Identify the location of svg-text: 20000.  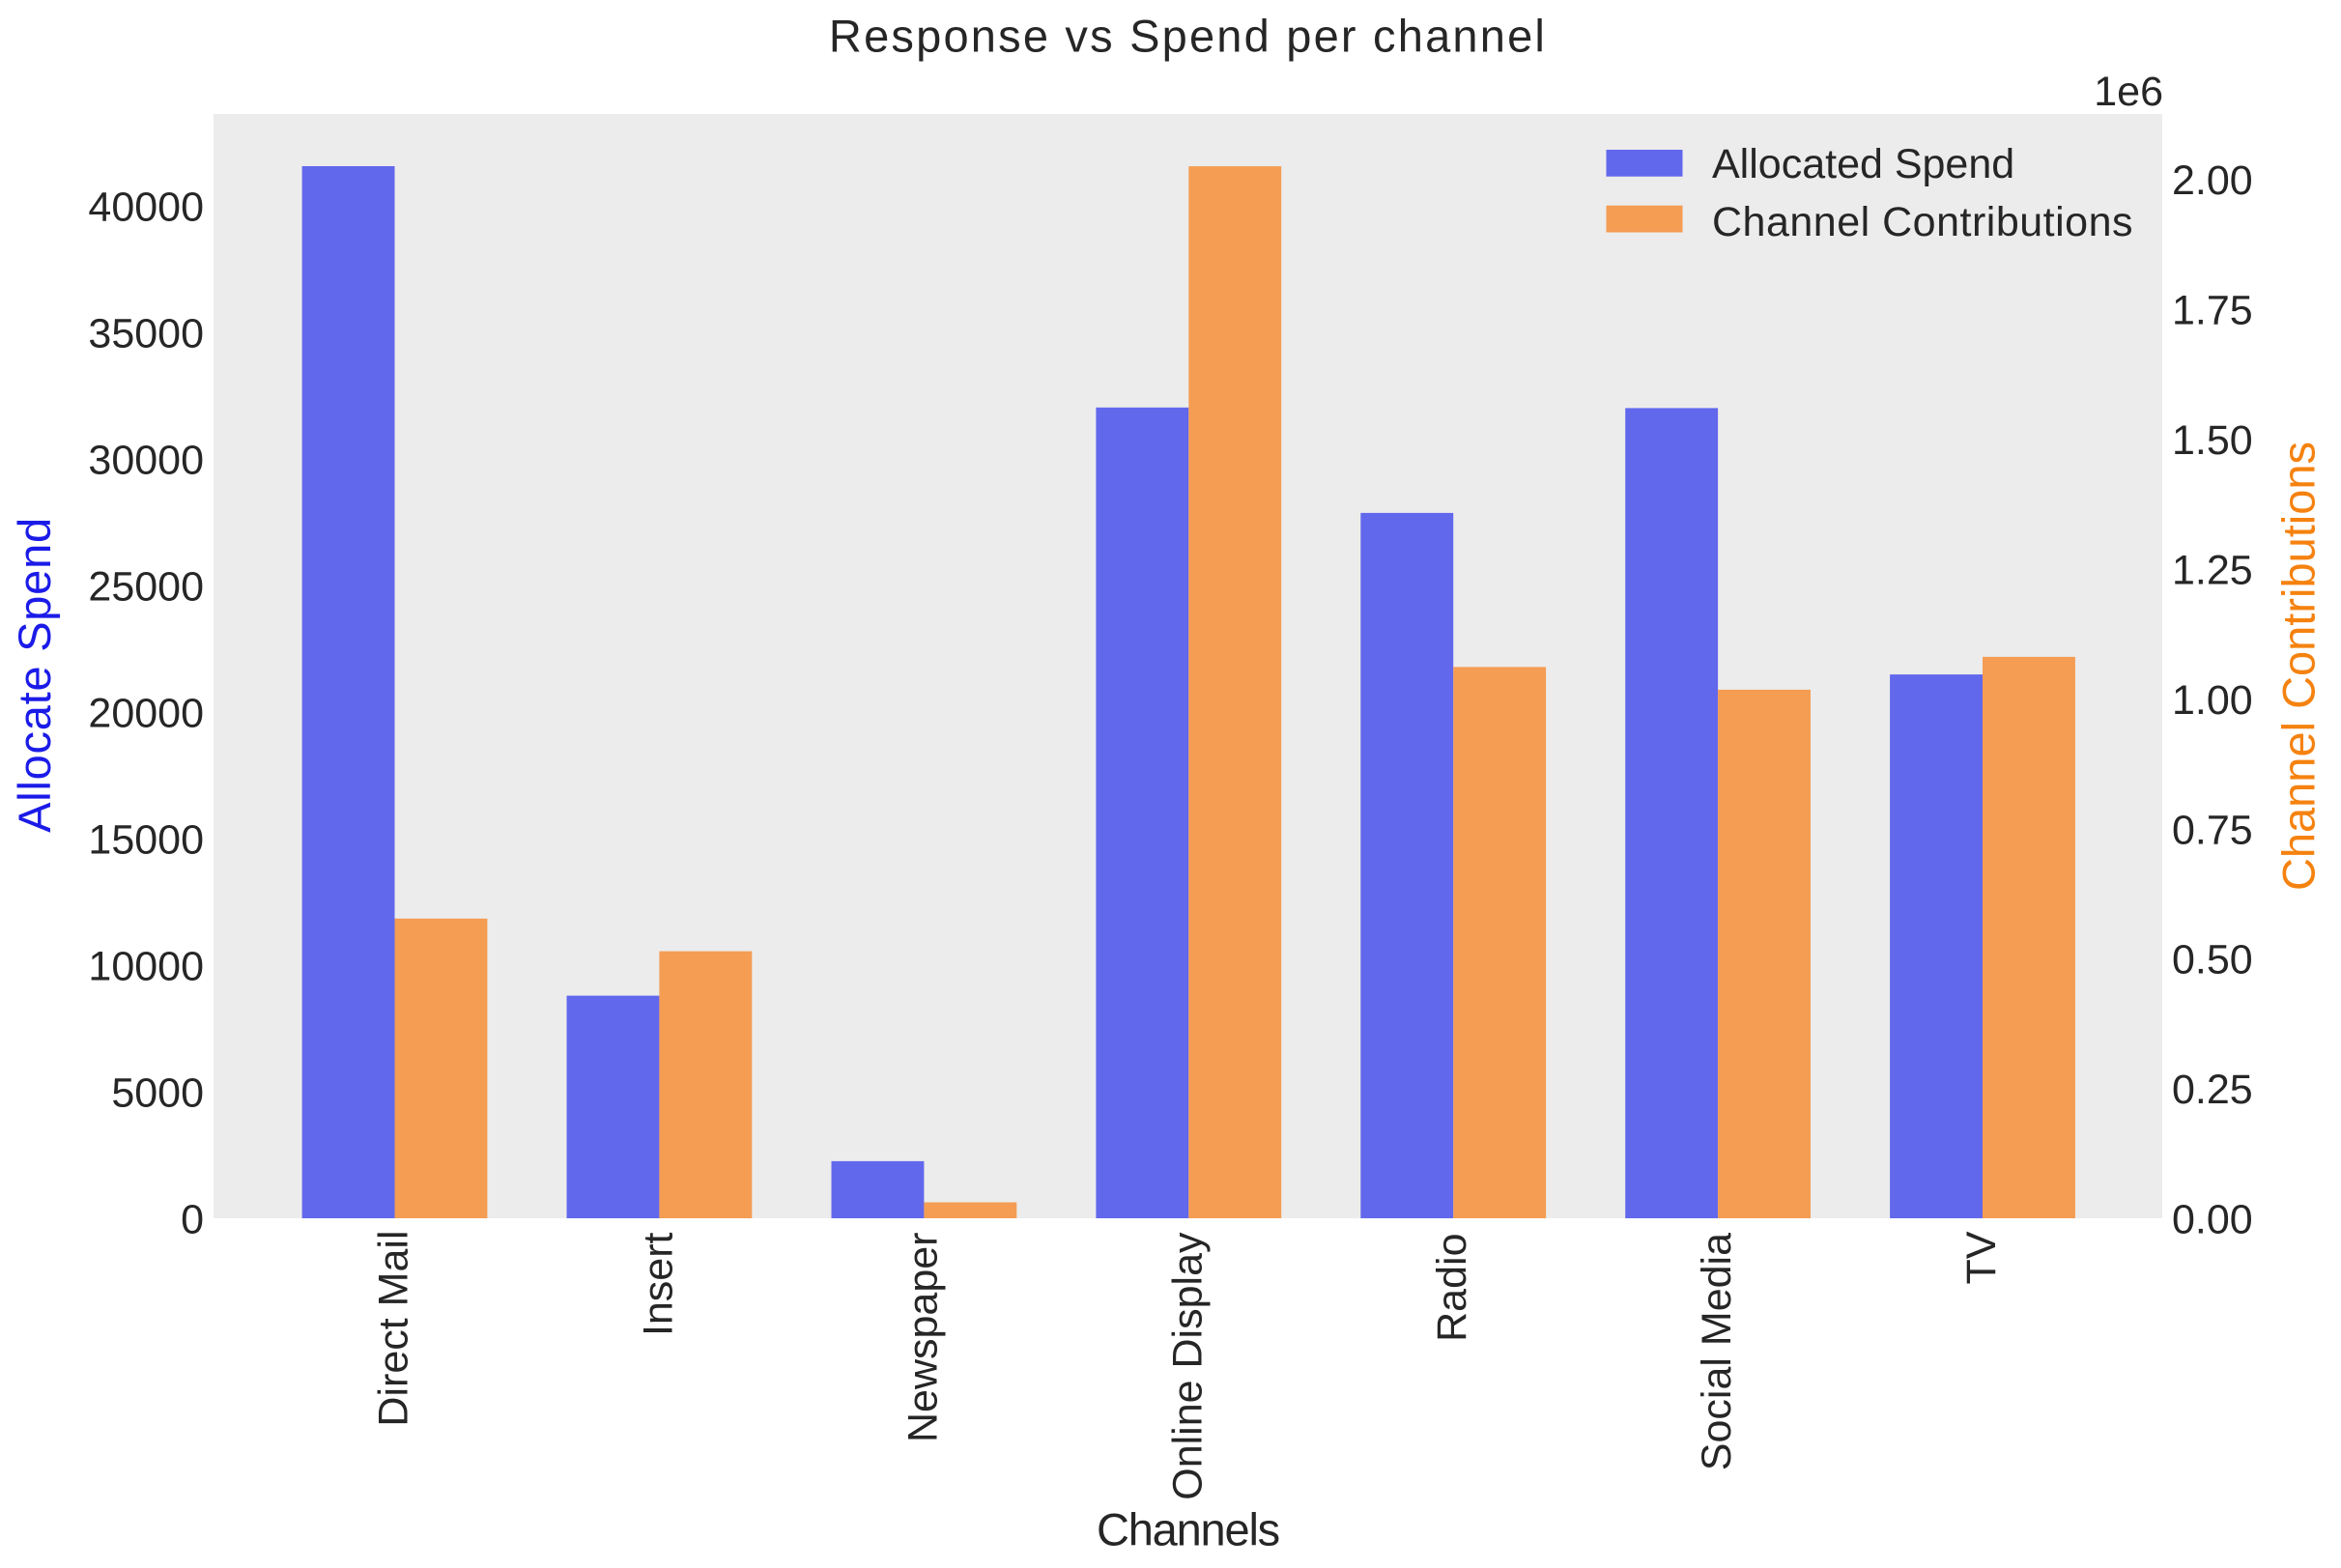
(146, 714).